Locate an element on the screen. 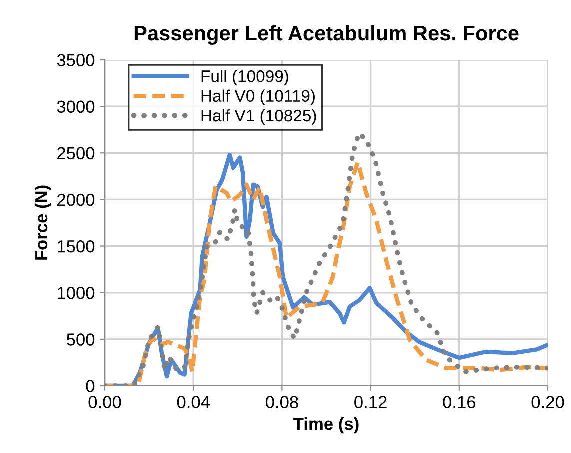 The image size is (571, 453). x-tick-label: 0.12 is located at coordinates (370, 402).